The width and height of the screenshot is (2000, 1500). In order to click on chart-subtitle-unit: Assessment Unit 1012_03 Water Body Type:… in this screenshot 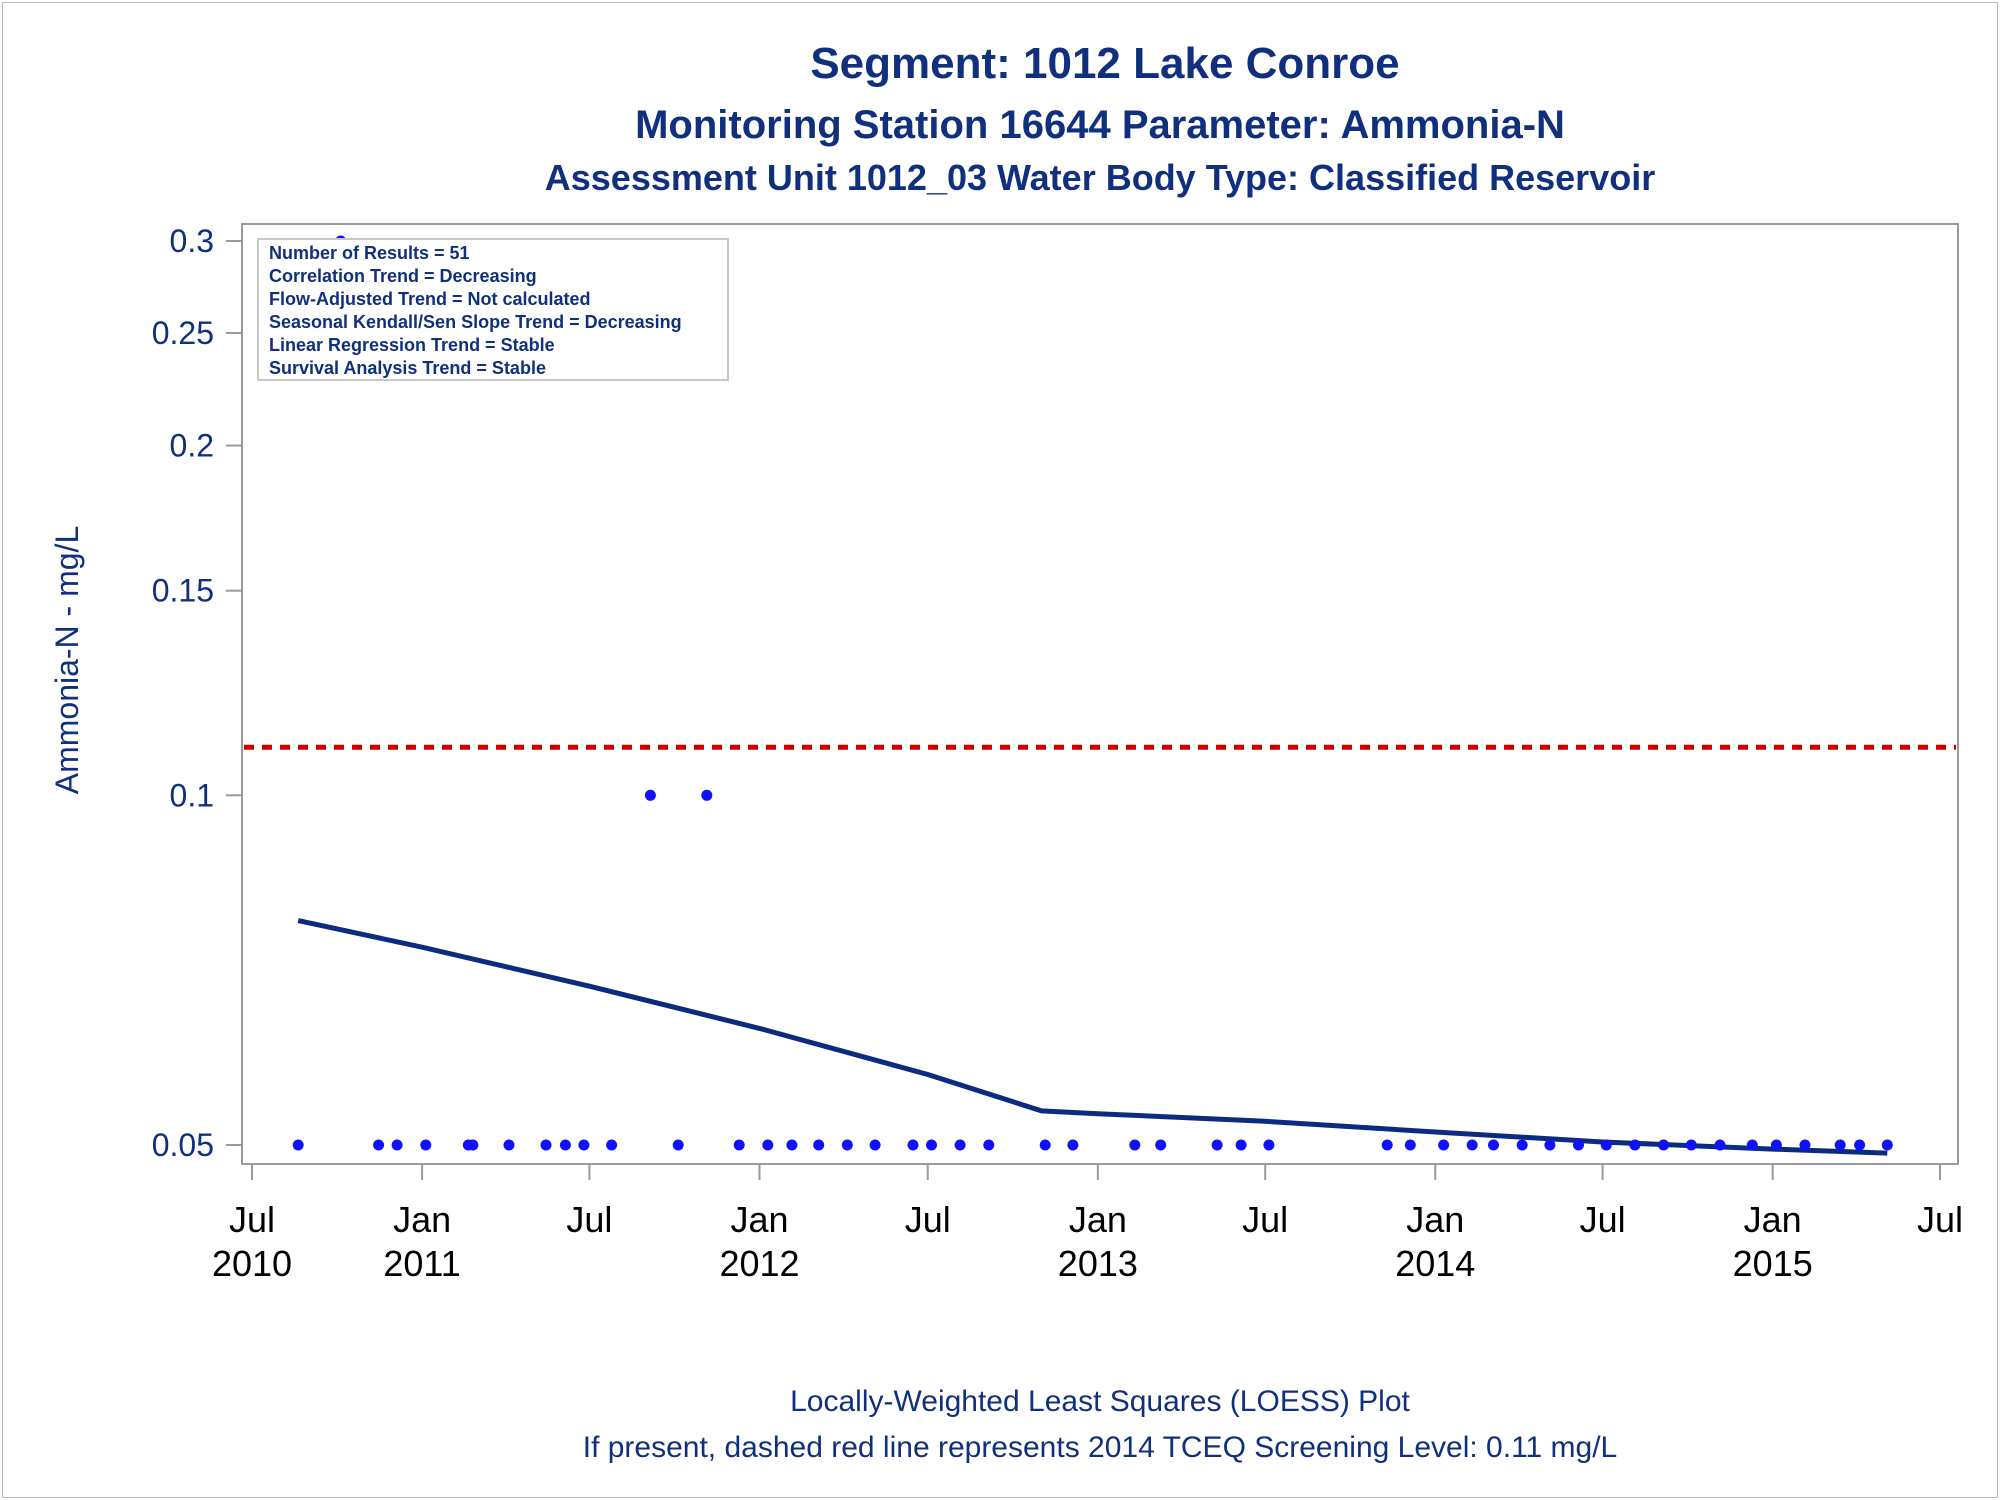, I will do `click(1100, 177)`.